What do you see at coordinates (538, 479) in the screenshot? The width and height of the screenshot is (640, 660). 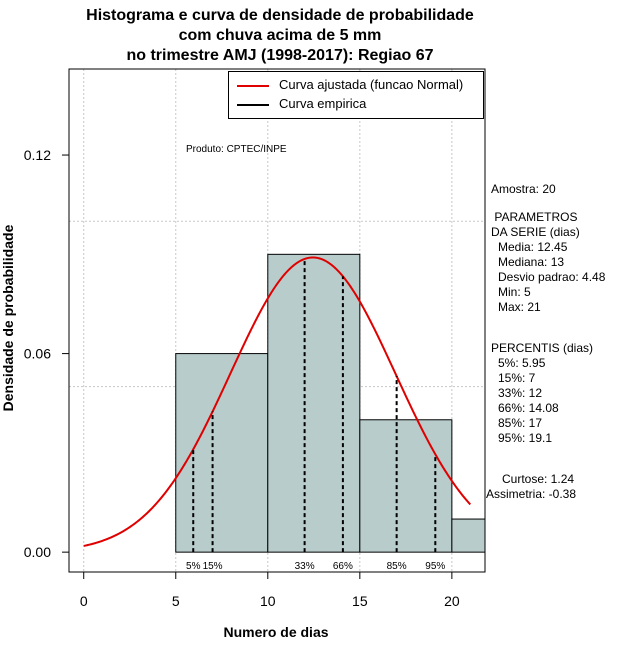 I see `stat-curtose: Curtose: 1.24` at bounding box center [538, 479].